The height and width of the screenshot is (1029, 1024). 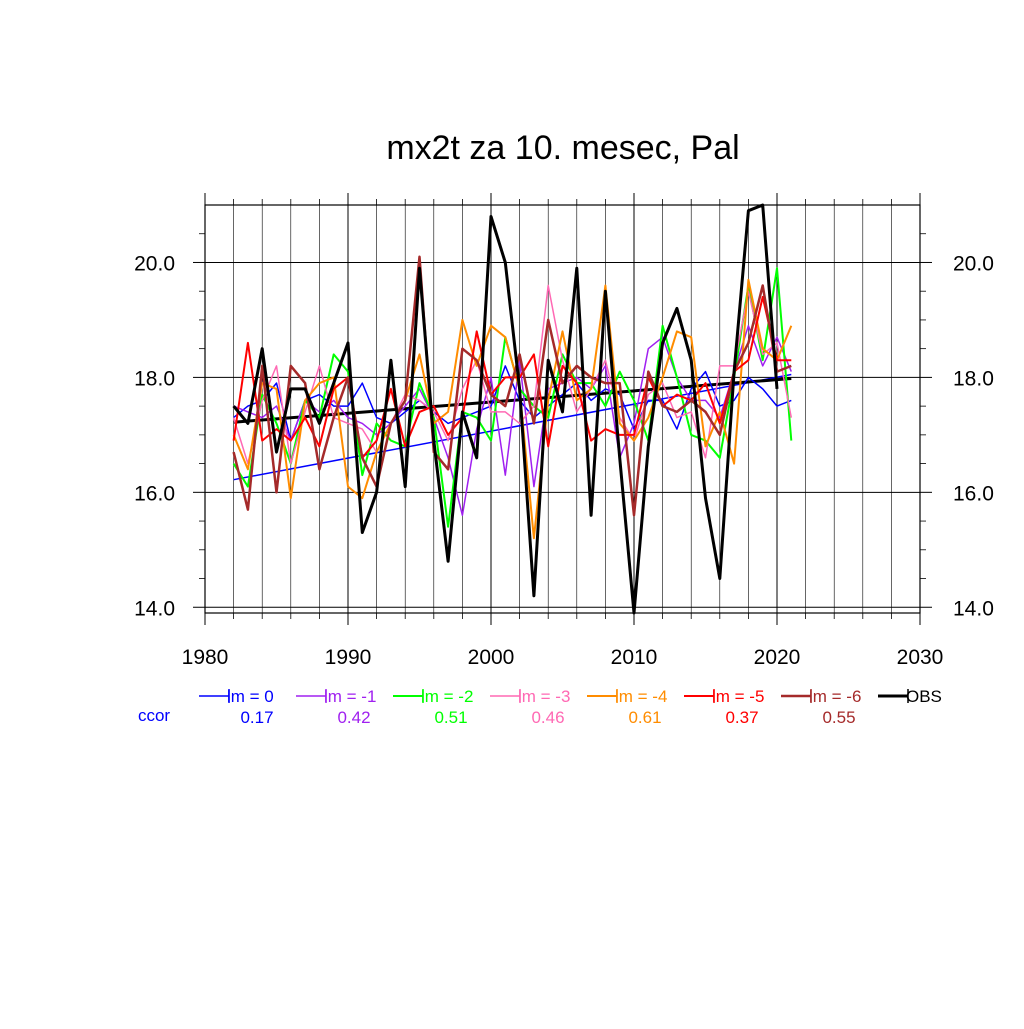 What do you see at coordinates (838, 717) in the screenshot?
I see `legend-ccor-value: 0.55` at bounding box center [838, 717].